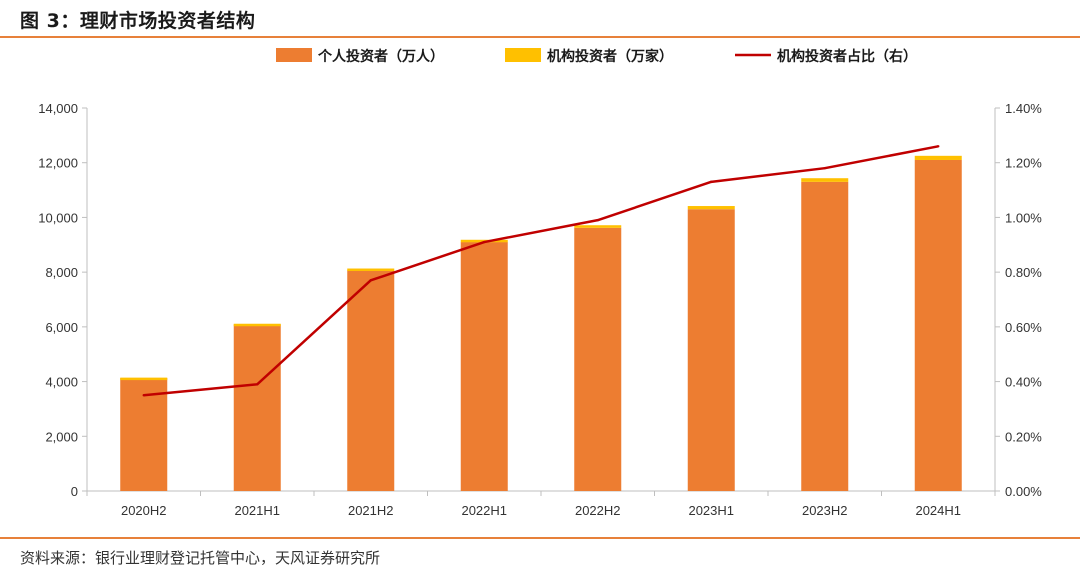  What do you see at coordinates (484, 510) in the screenshot?
I see `x-tick-label: 2022H1` at bounding box center [484, 510].